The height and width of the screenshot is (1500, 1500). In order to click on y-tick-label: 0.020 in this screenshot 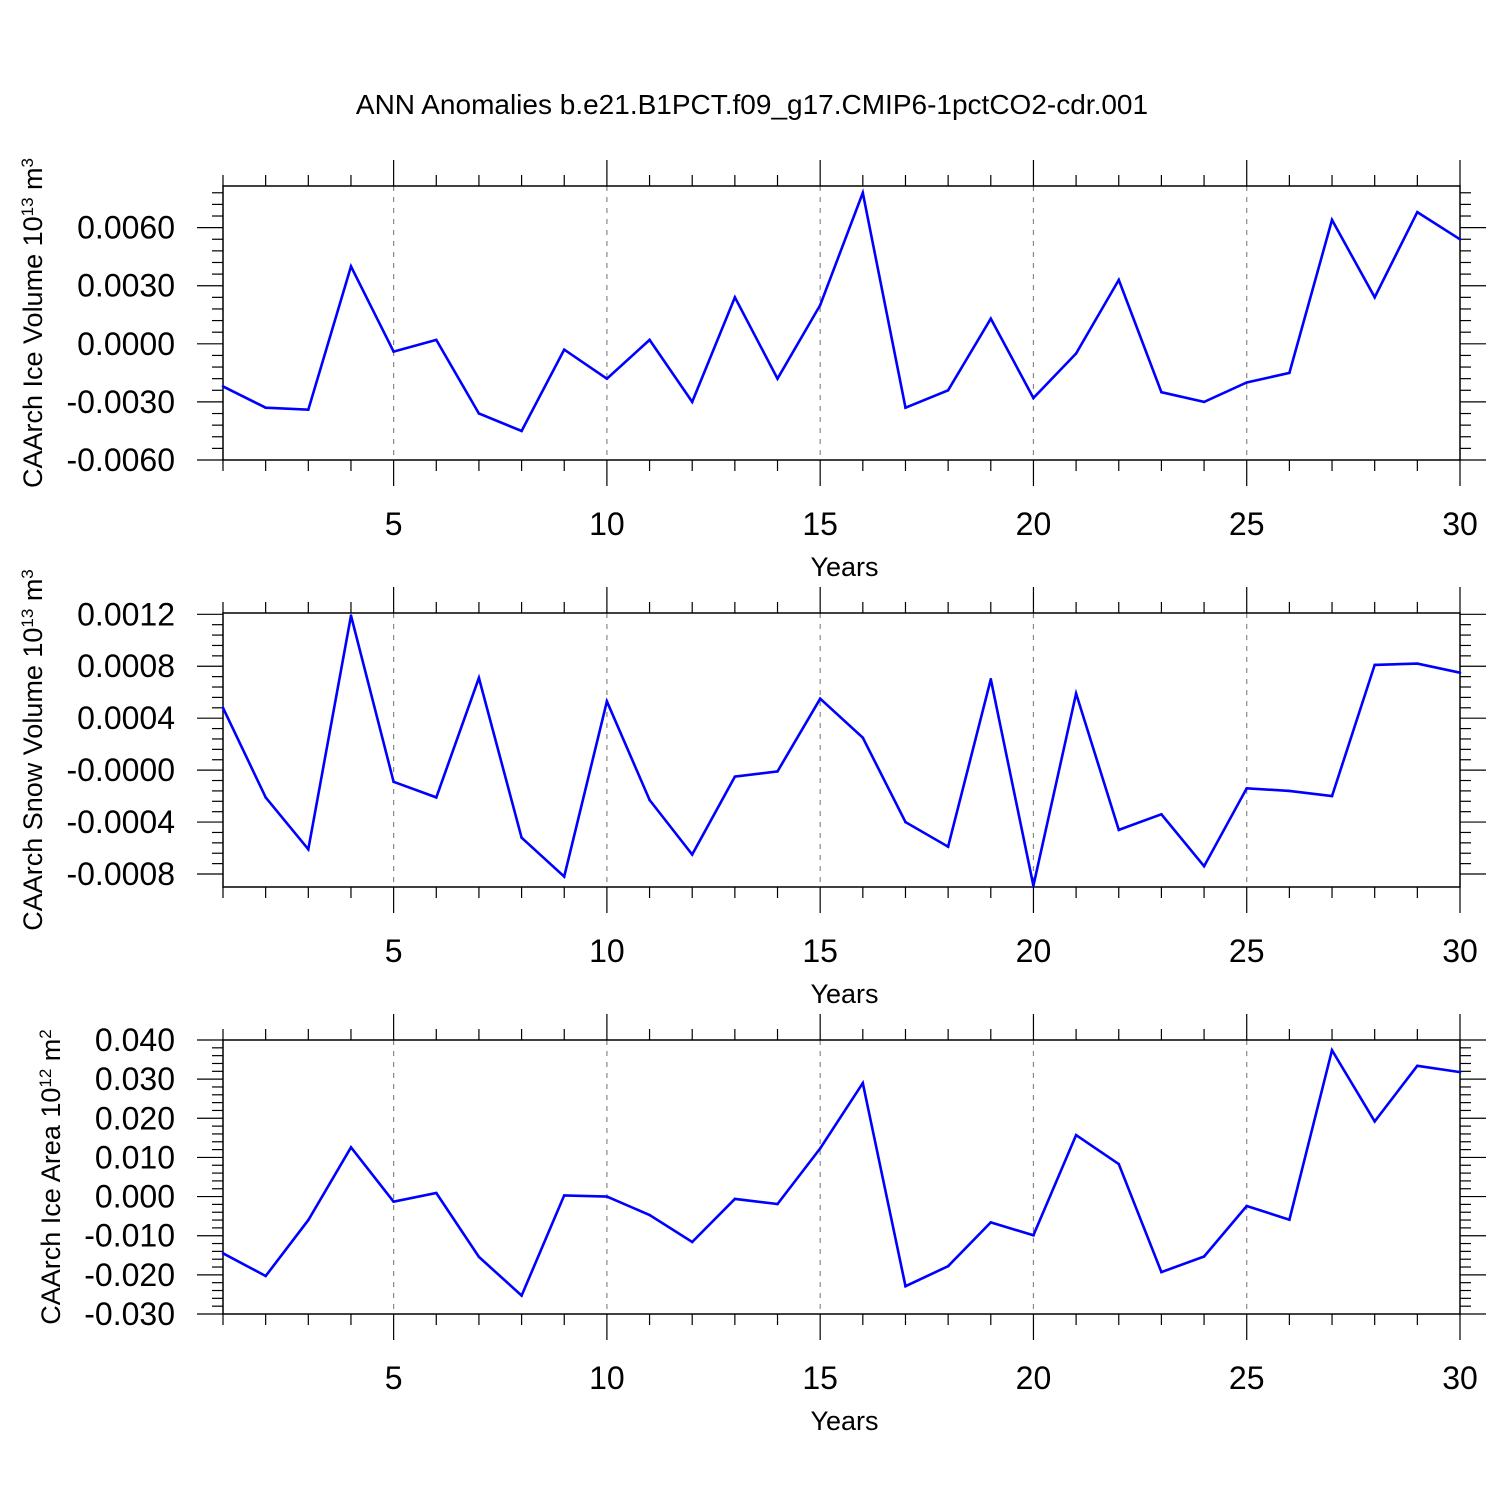, I will do `click(135, 1118)`.